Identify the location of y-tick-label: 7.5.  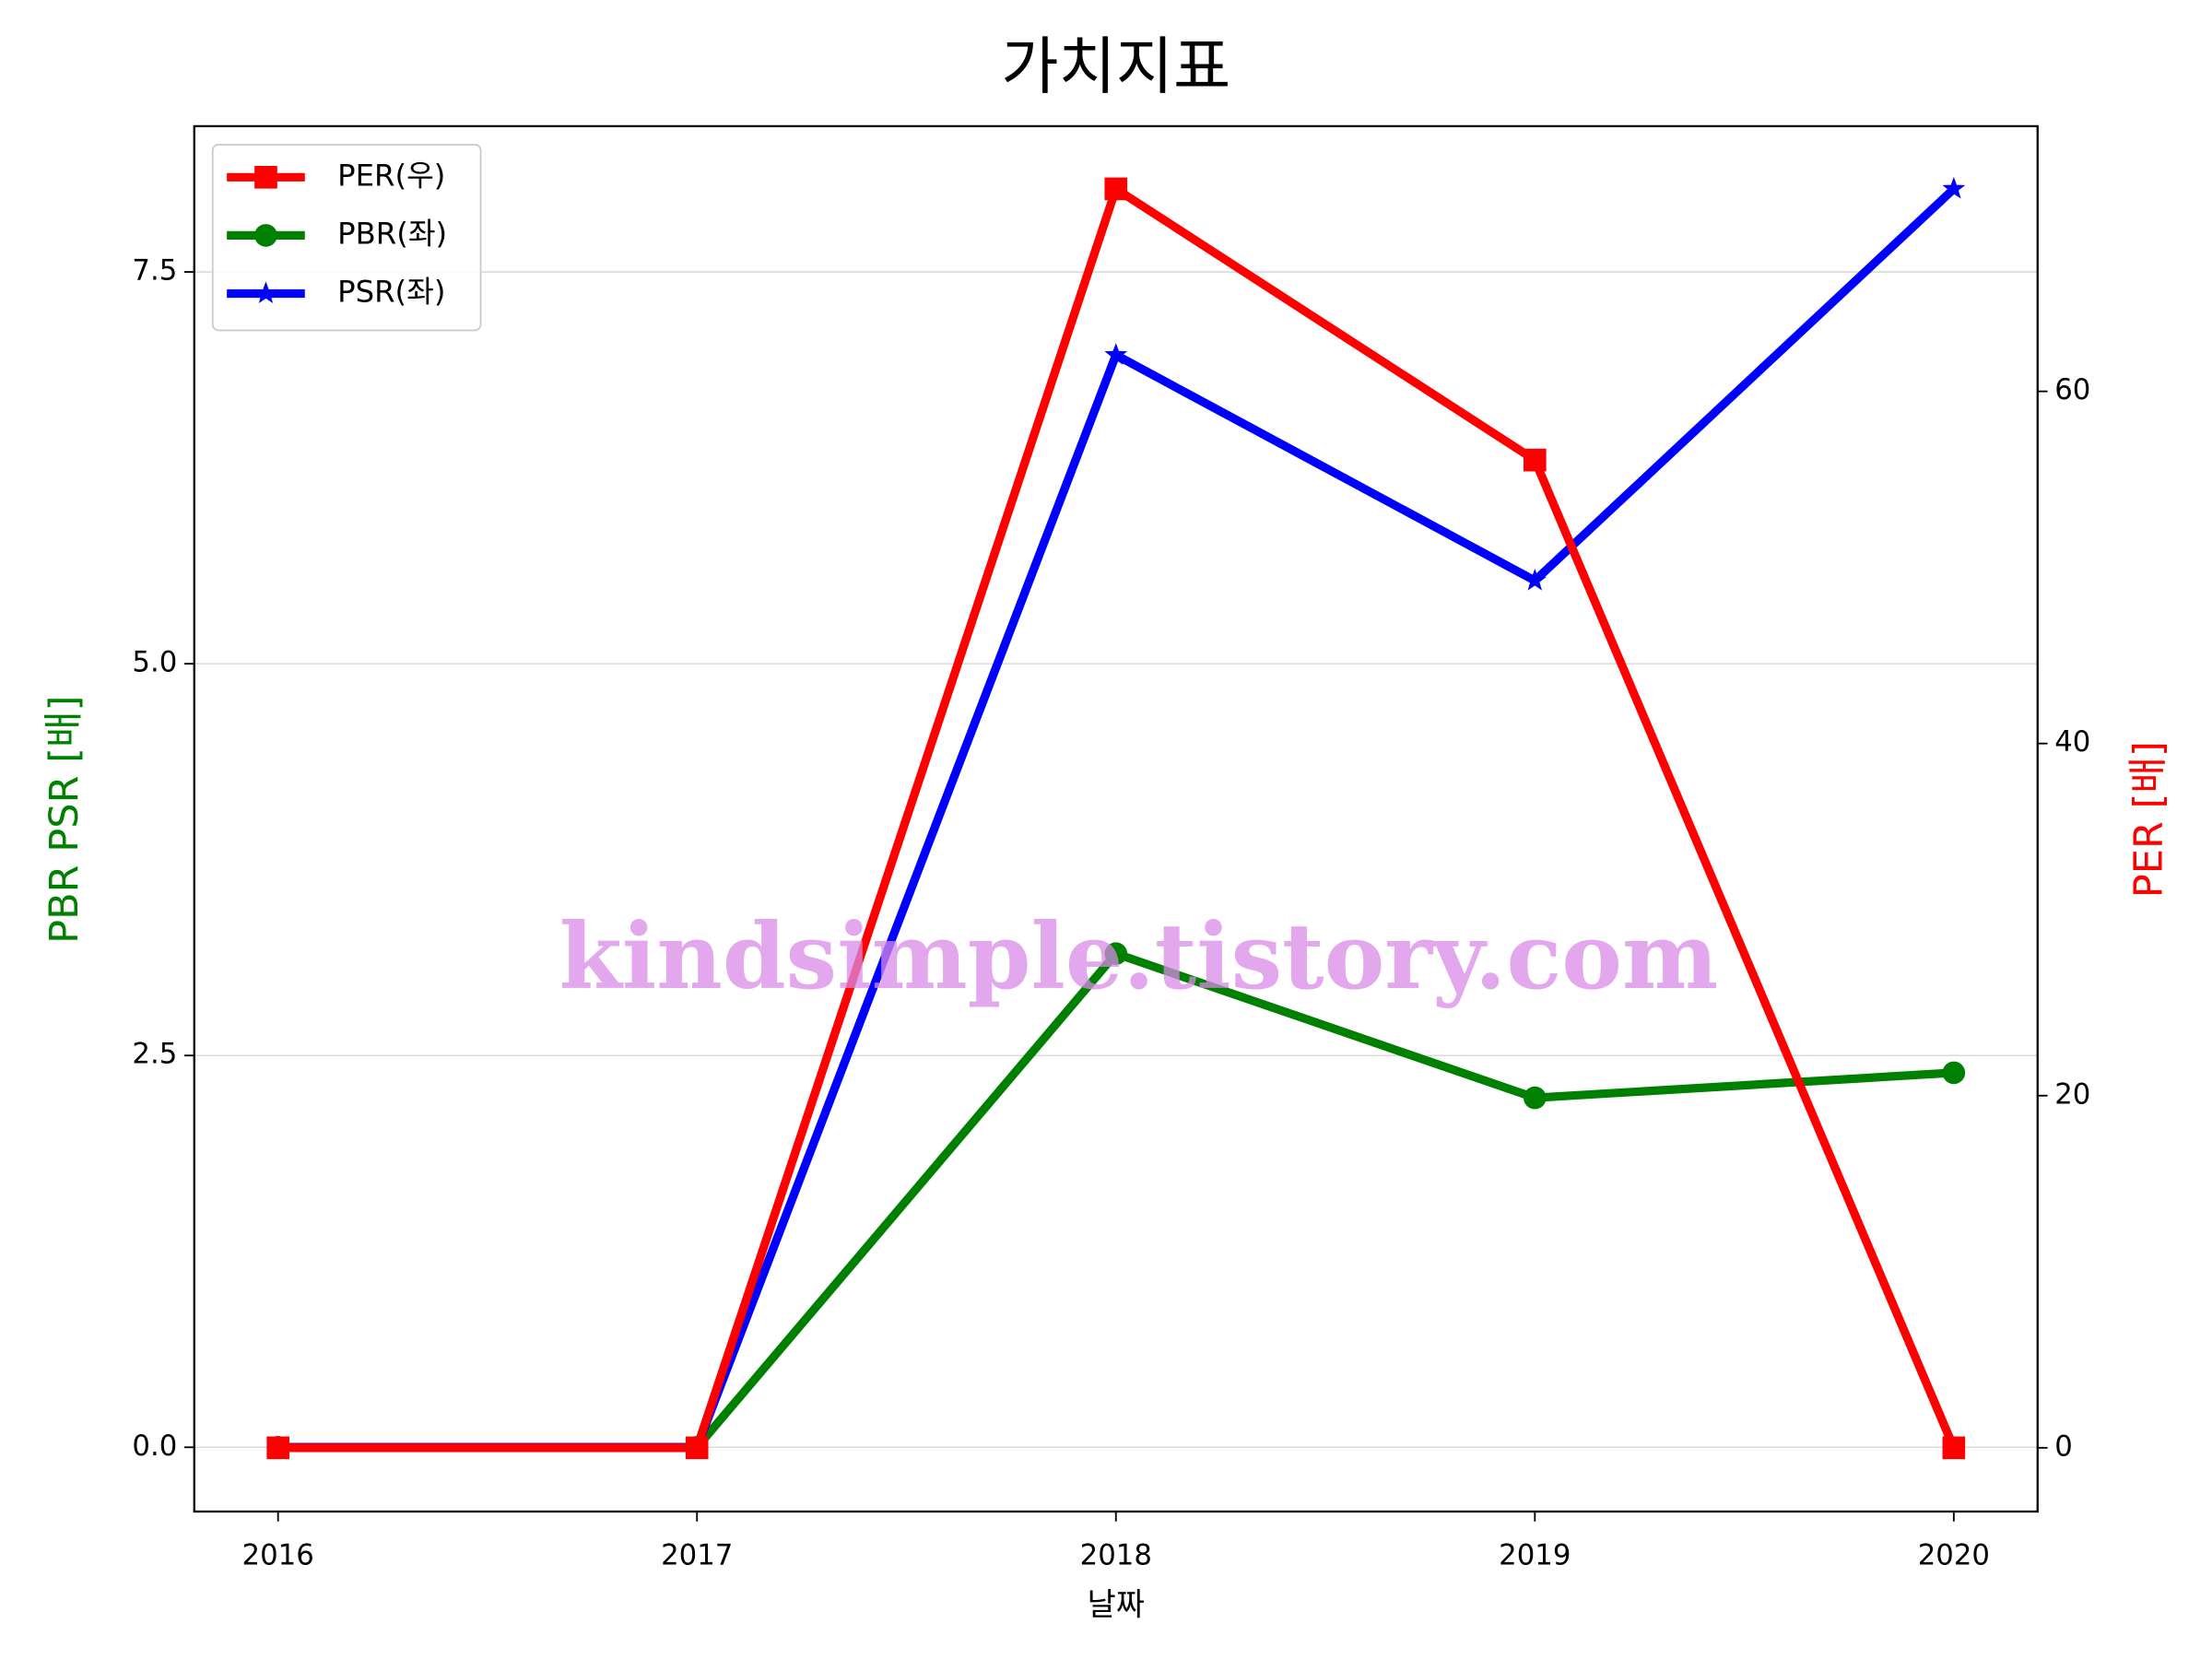
(154, 271).